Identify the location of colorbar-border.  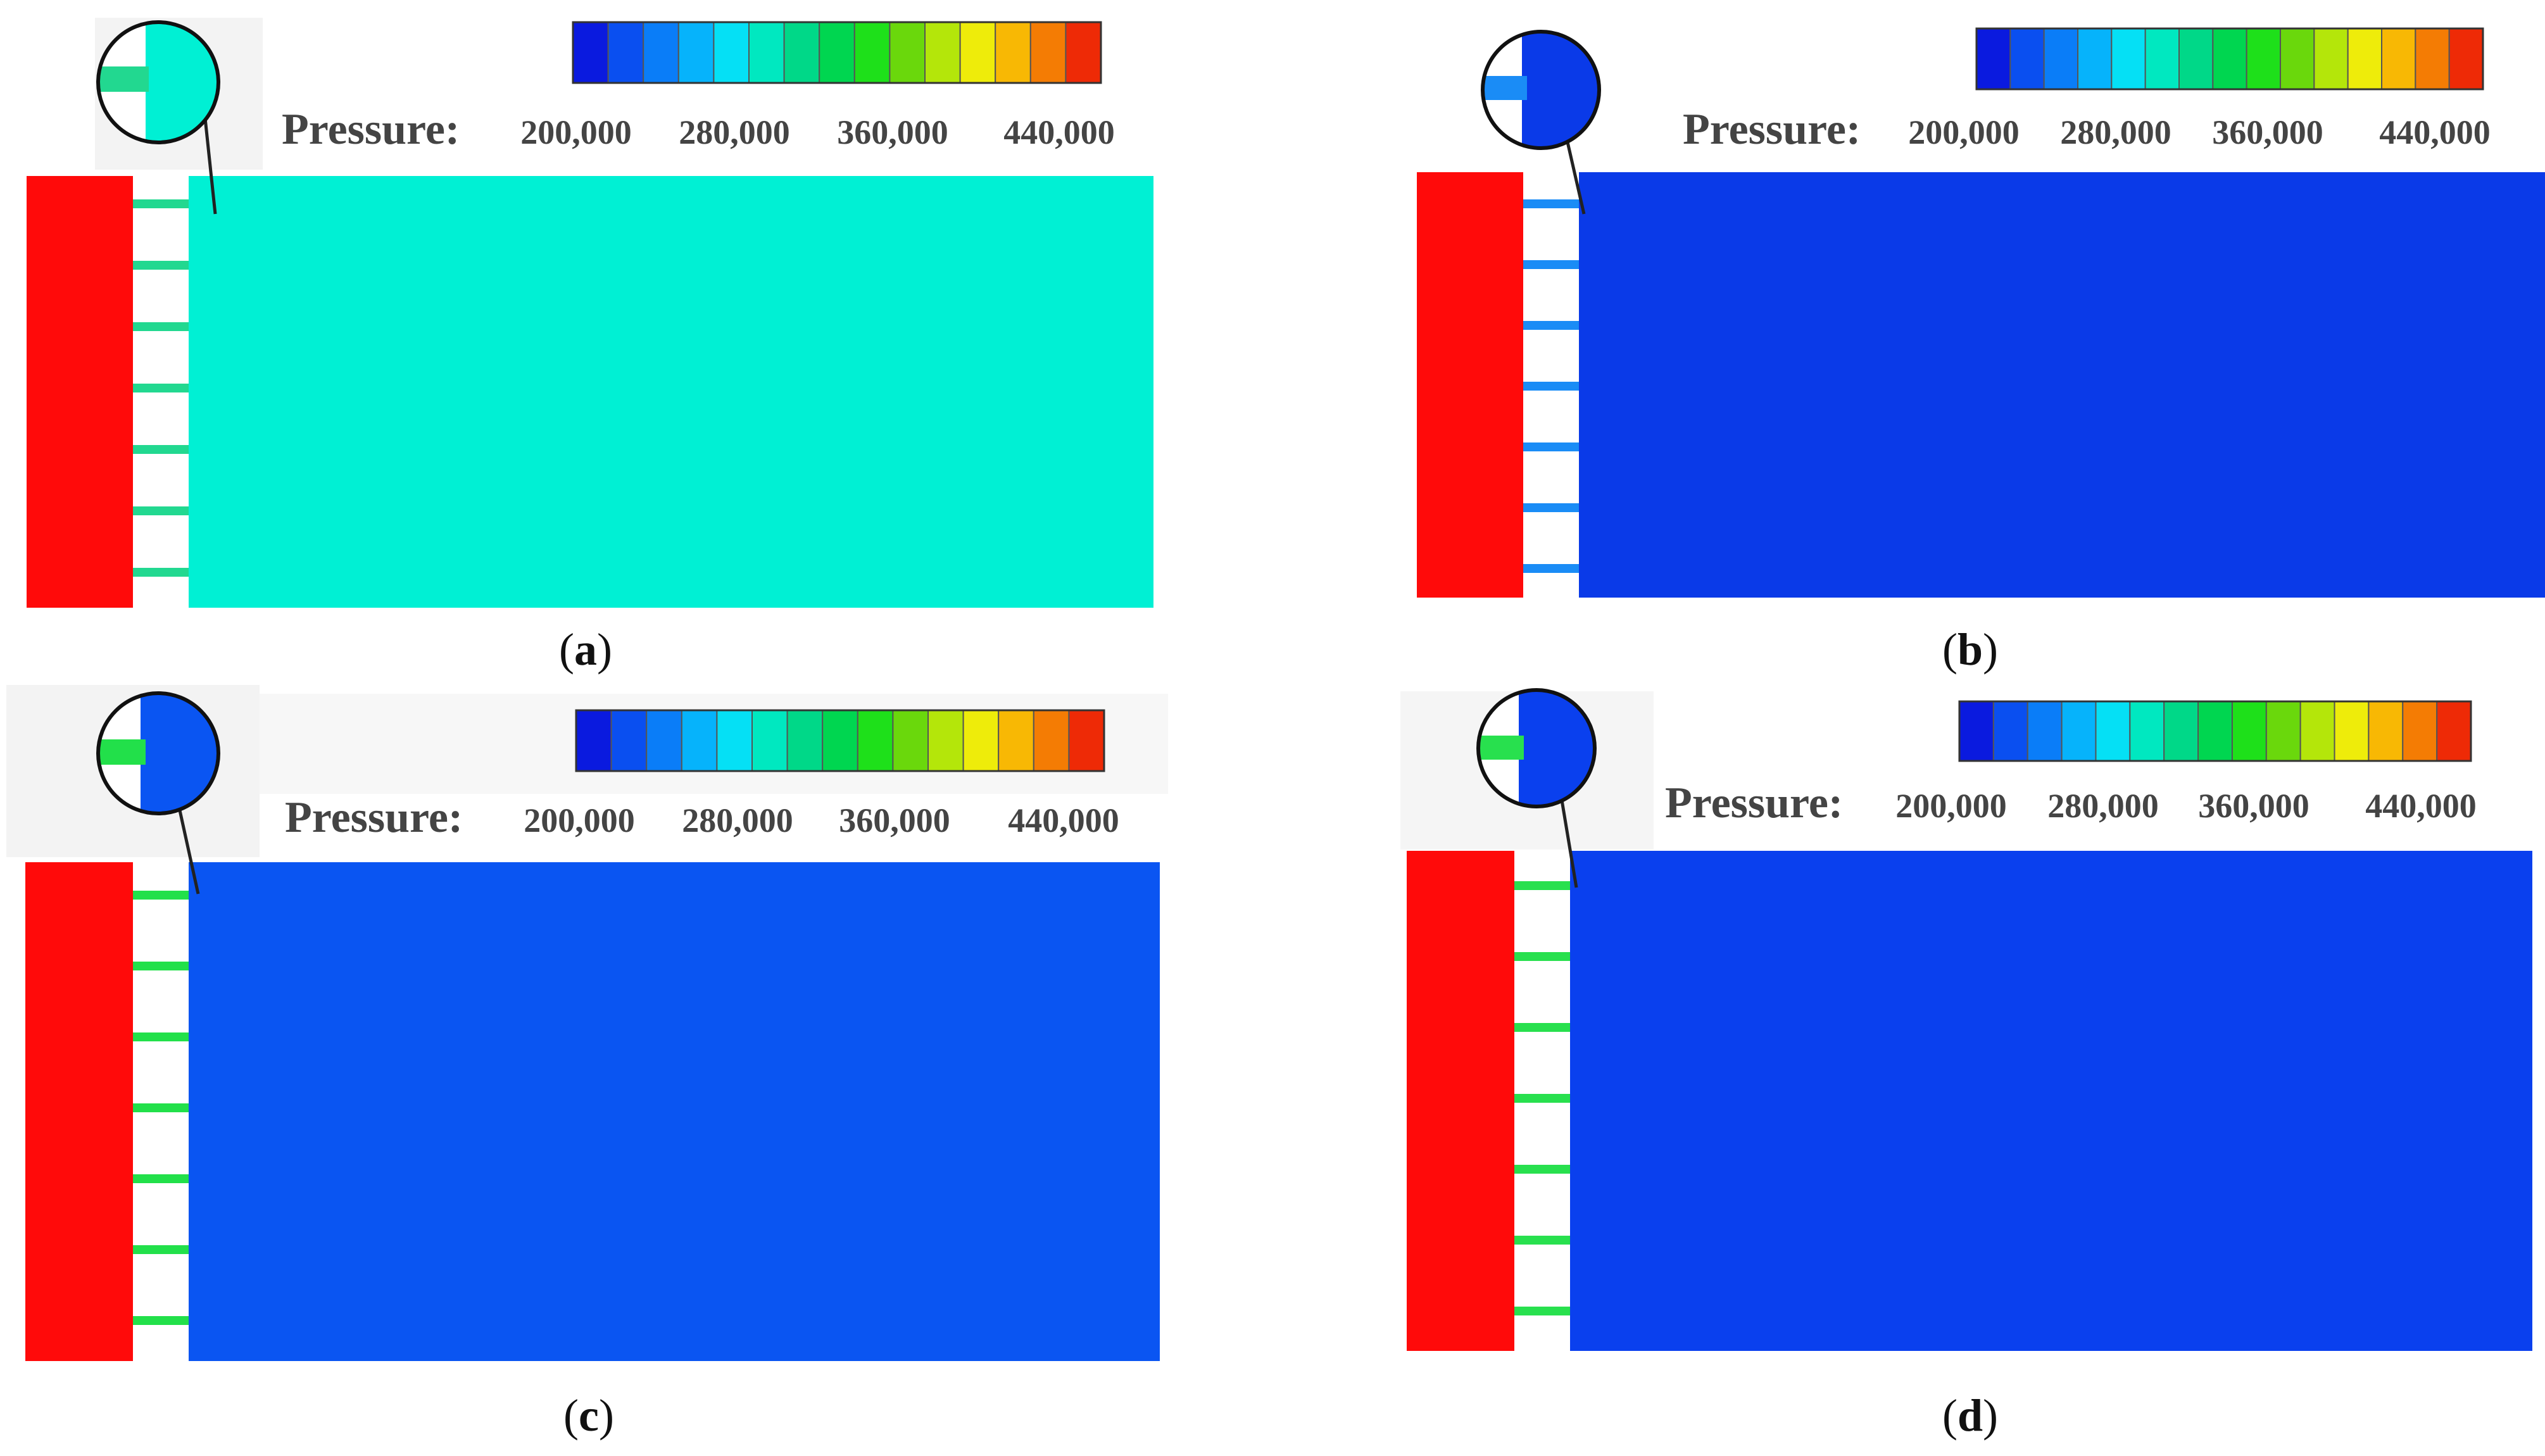
(2215, 731).